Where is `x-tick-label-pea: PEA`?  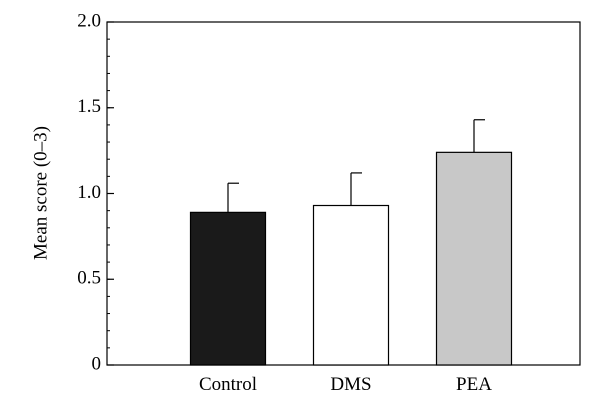 x-tick-label-pea: PEA is located at coordinates (474, 384).